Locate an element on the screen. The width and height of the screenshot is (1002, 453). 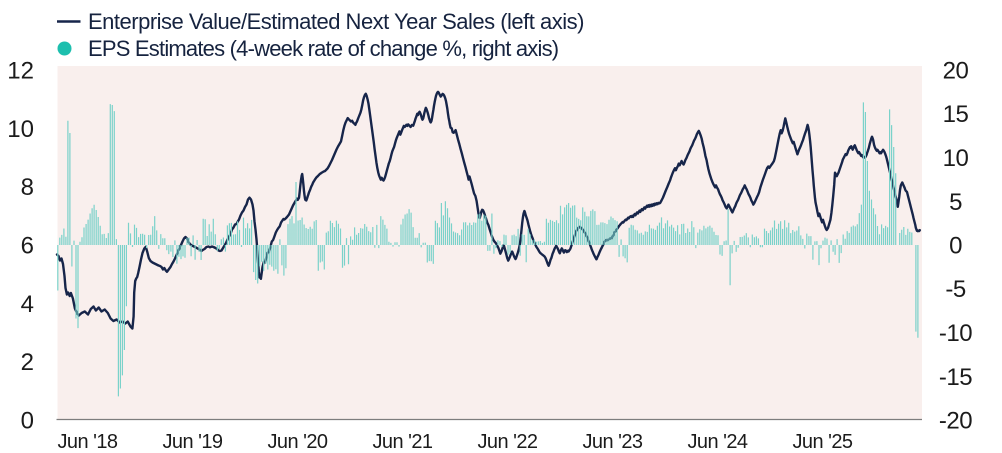
svg-text: Jun '23 is located at coordinates (612, 442).